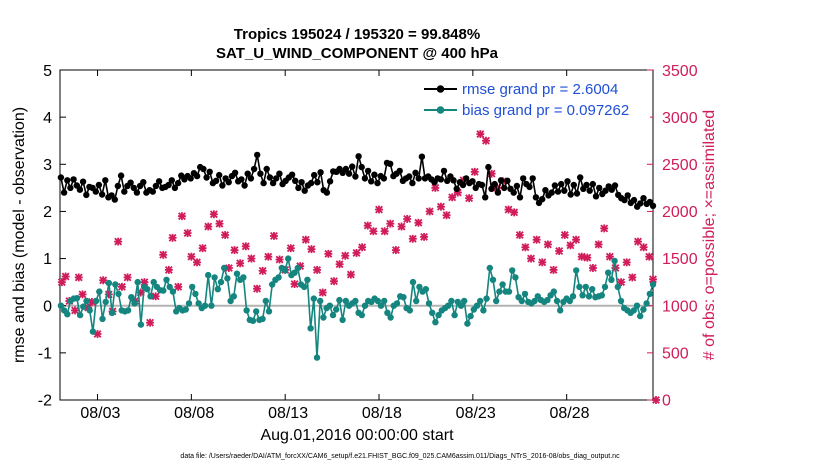  I want to click on y-tick-label: 3, so click(47, 165).